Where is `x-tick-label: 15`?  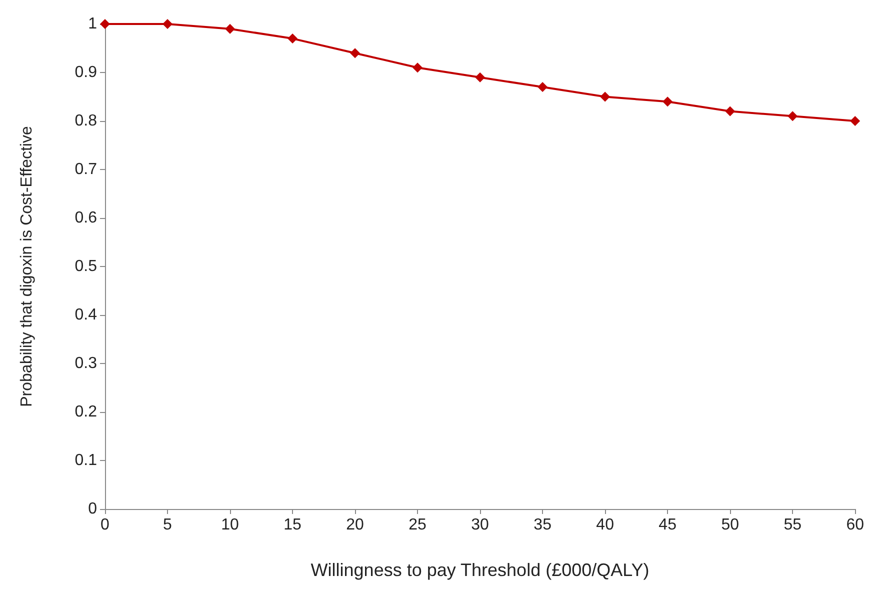
x-tick-label: 15 is located at coordinates (293, 525).